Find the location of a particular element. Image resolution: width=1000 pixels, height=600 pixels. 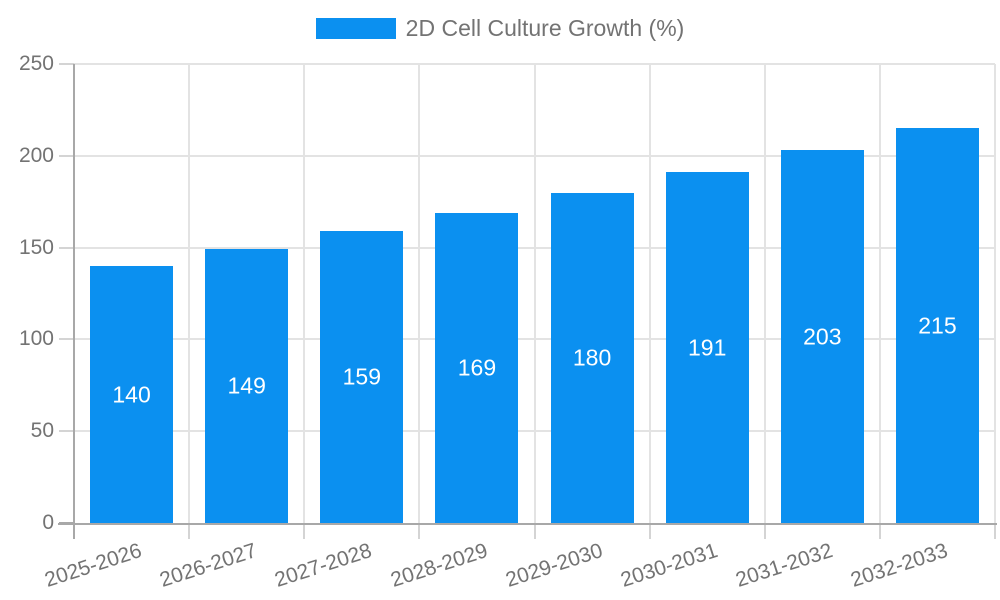

bar-value-label: 215 is located at coordinates (937, 325).